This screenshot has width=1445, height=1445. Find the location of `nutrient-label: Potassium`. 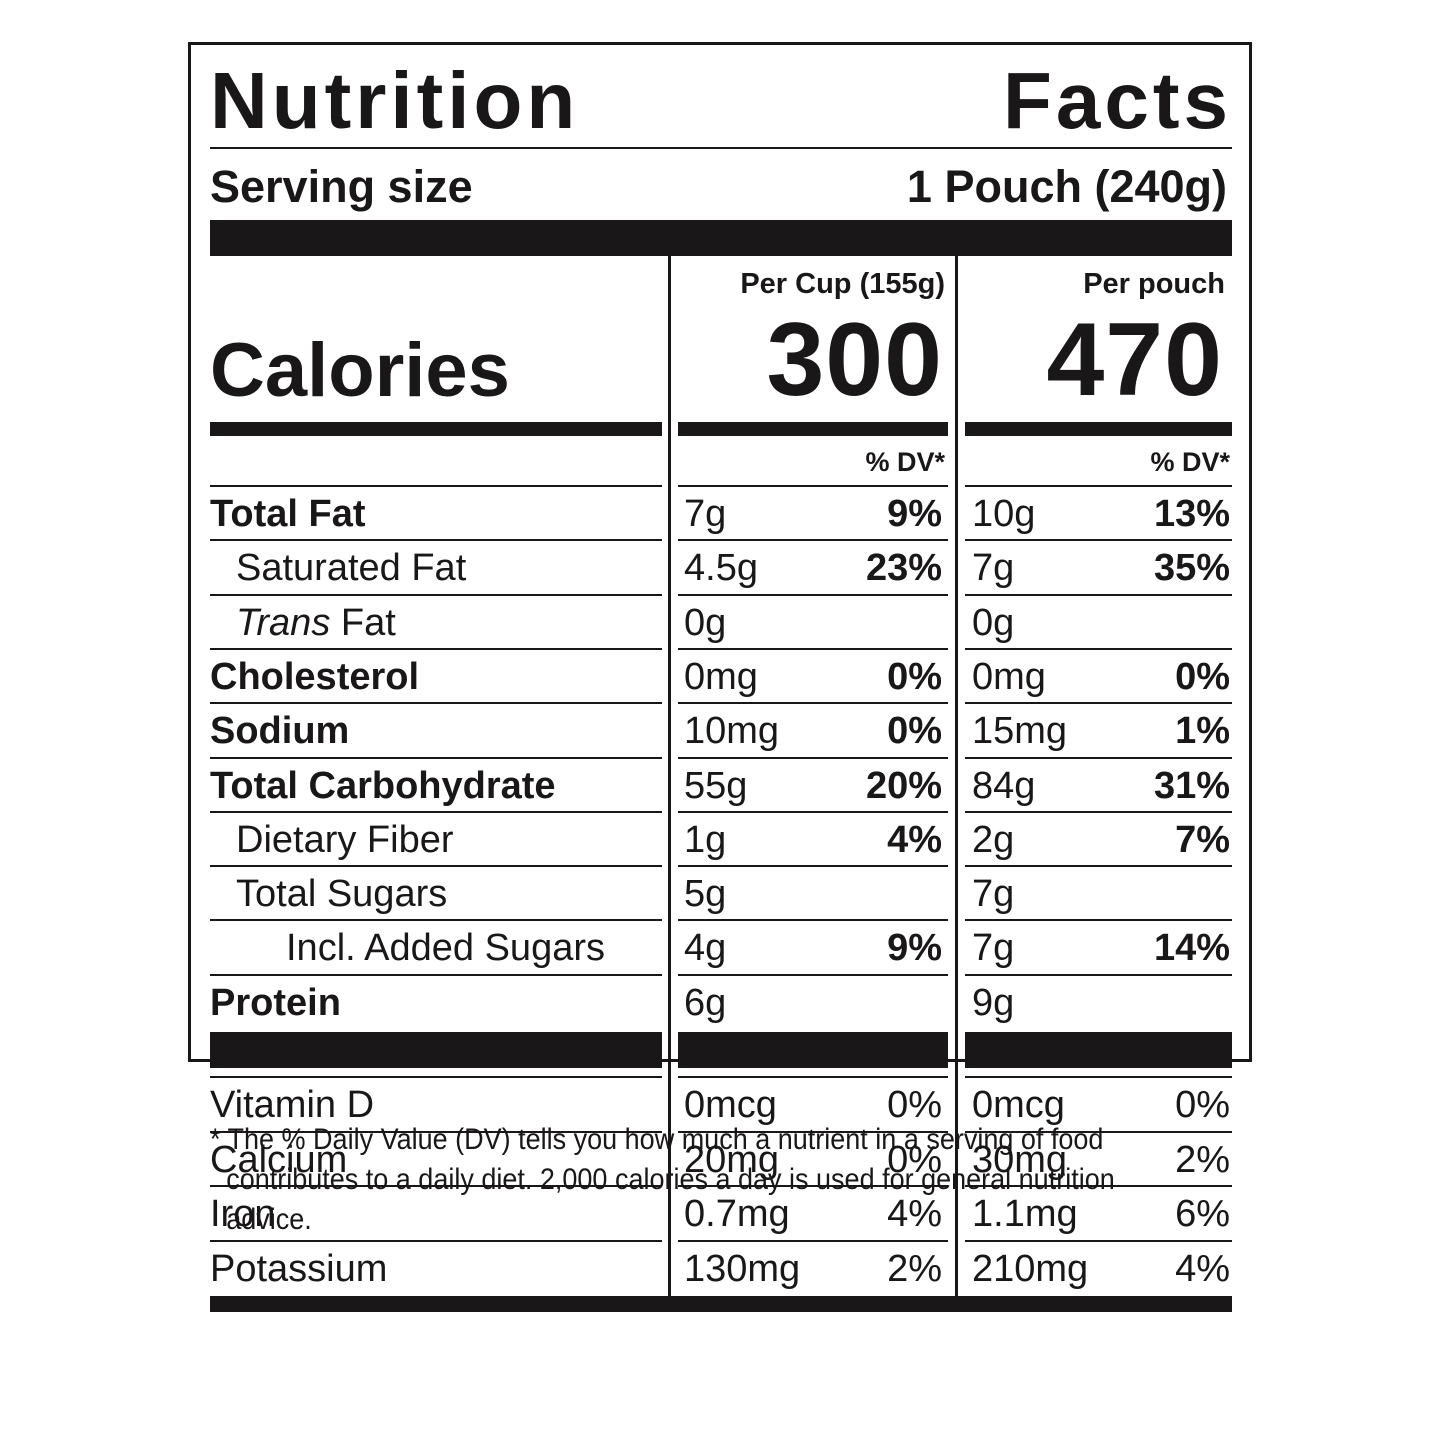

nutrient-label: Potassium is located at coordinates (299, 1268).